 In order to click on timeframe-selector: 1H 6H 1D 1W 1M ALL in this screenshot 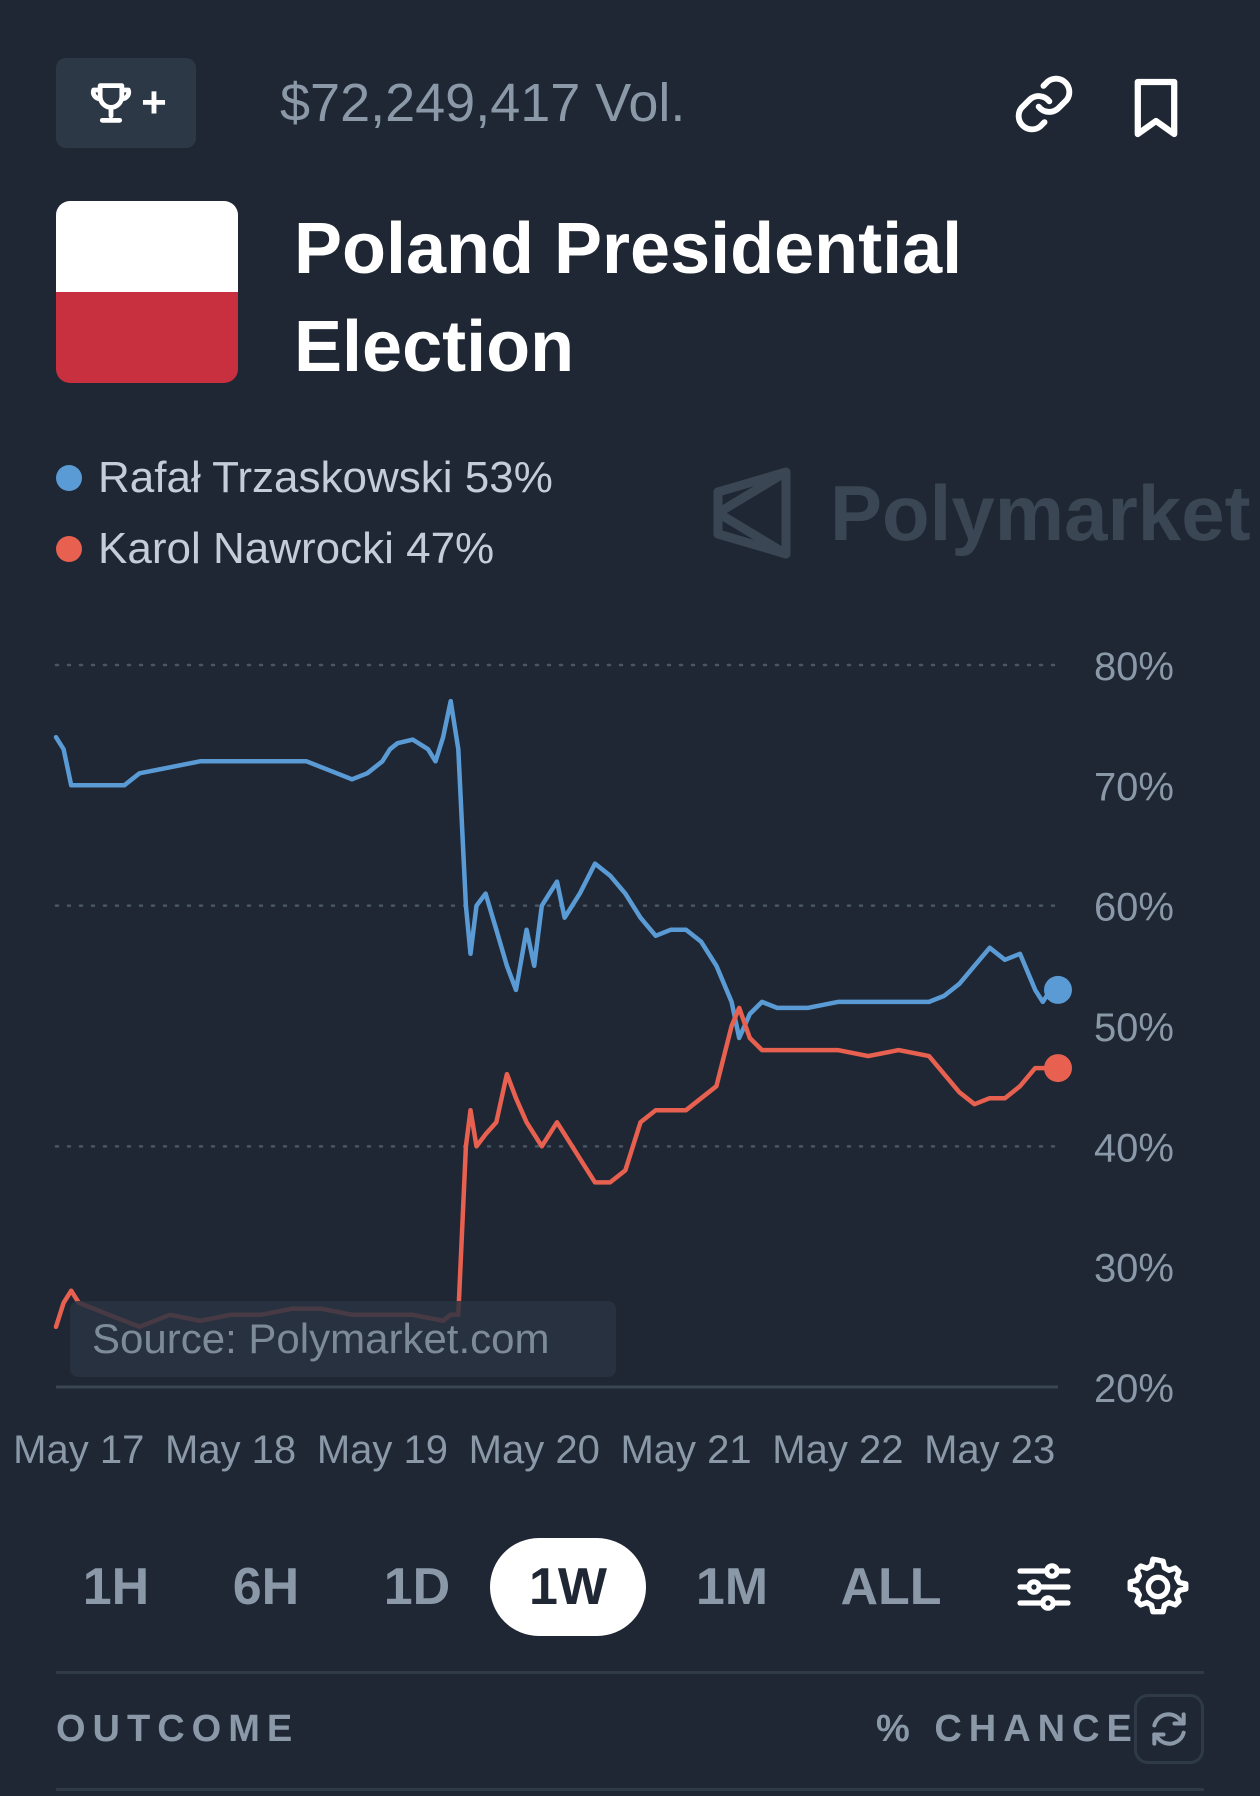, I will do `click(631, 1587)`.